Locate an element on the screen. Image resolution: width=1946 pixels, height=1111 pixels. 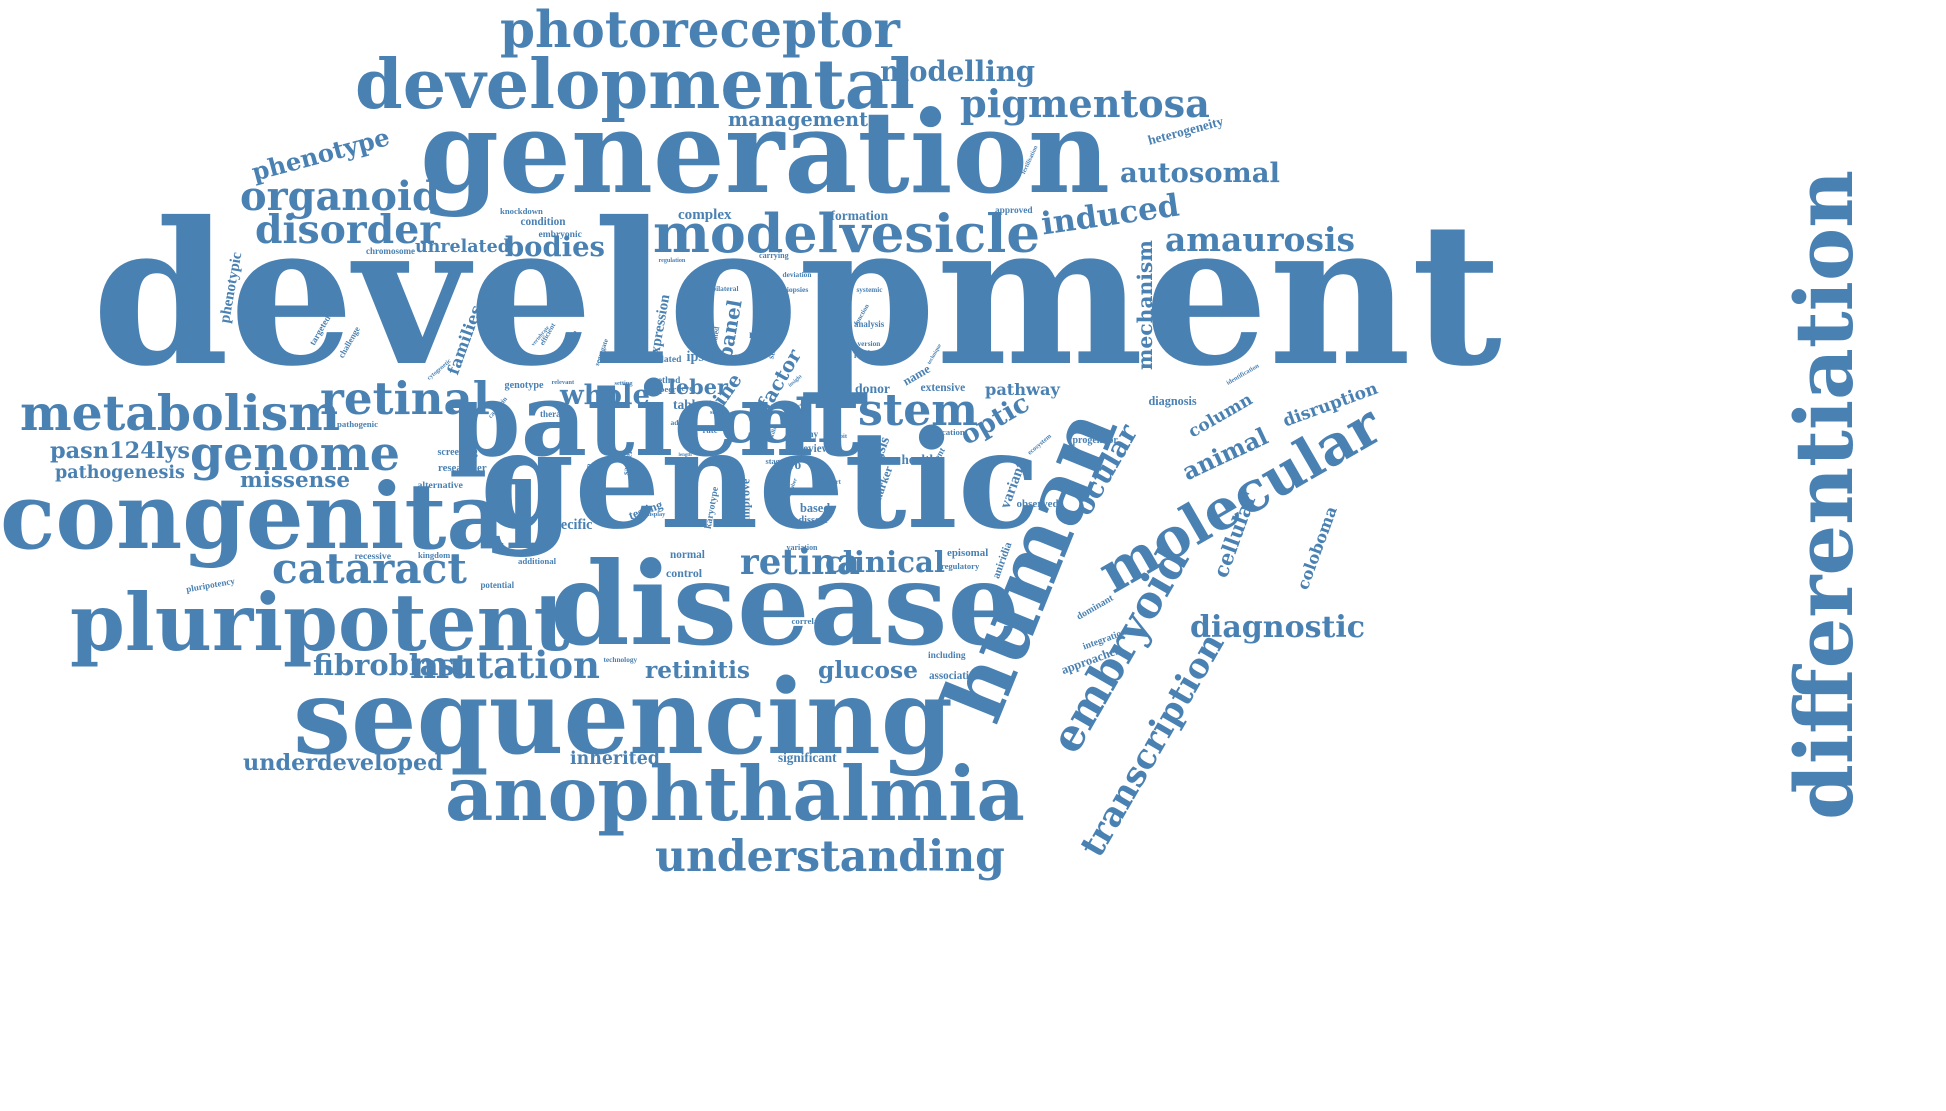
cloud-word: display is located at coordinates (656, 514).